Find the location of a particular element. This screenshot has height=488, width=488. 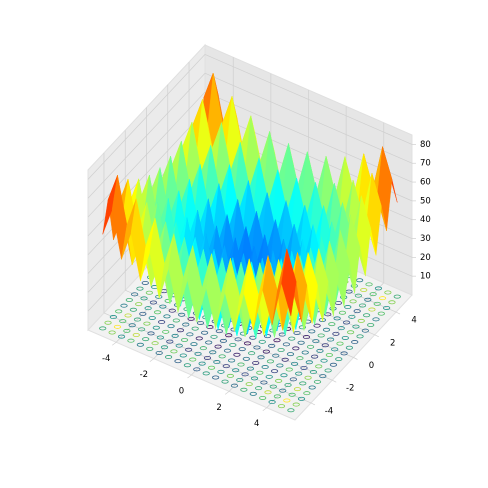

z-tick-label: 40 is located at coordinates (425, 220).